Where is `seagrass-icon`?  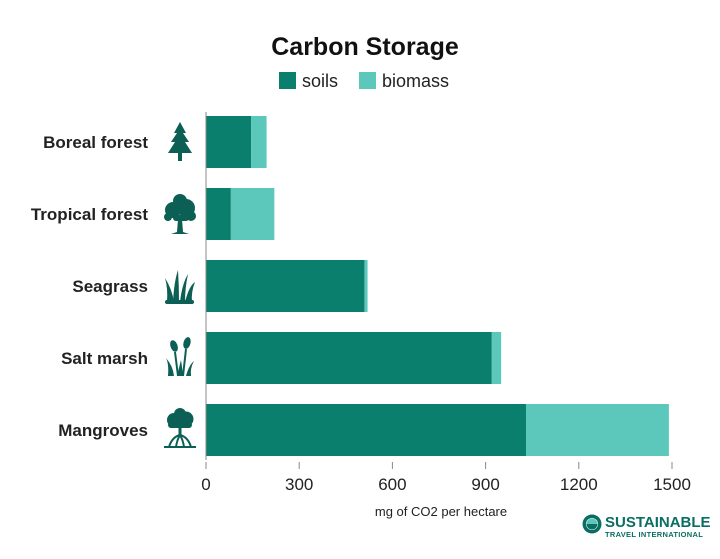 seagrass-icon is located at coordinates (180, 287).